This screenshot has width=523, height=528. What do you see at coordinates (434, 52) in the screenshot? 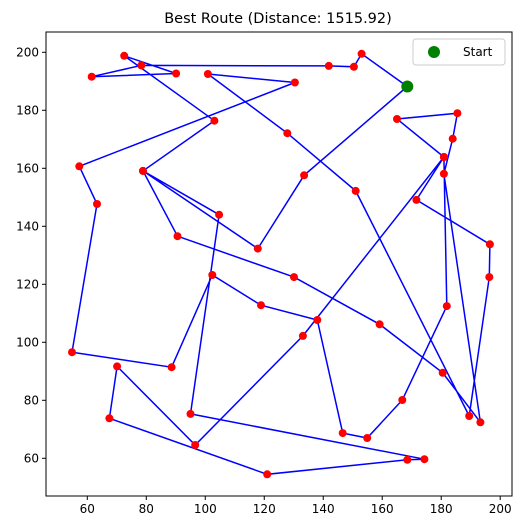
I see `legend-start-marker` at bounding box center [434, 52].